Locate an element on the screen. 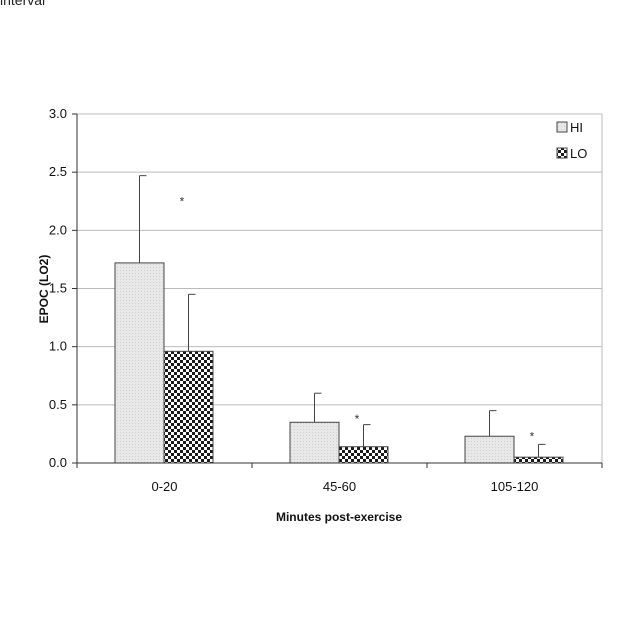 This screenshot has height=632, width=632. x-tick-label: 0-20 is located at coordinates (164, 486).